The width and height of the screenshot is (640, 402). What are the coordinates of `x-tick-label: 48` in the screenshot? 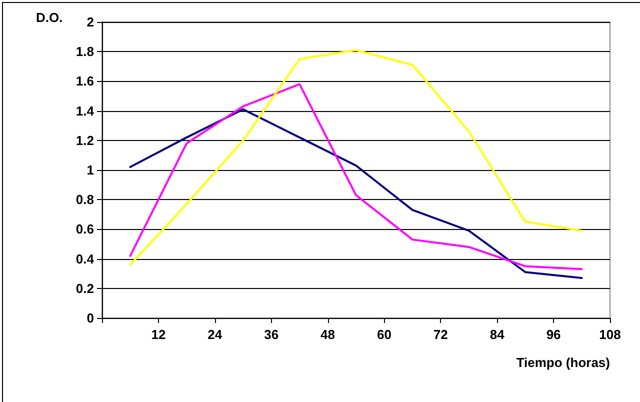 It's located at (328, 334).